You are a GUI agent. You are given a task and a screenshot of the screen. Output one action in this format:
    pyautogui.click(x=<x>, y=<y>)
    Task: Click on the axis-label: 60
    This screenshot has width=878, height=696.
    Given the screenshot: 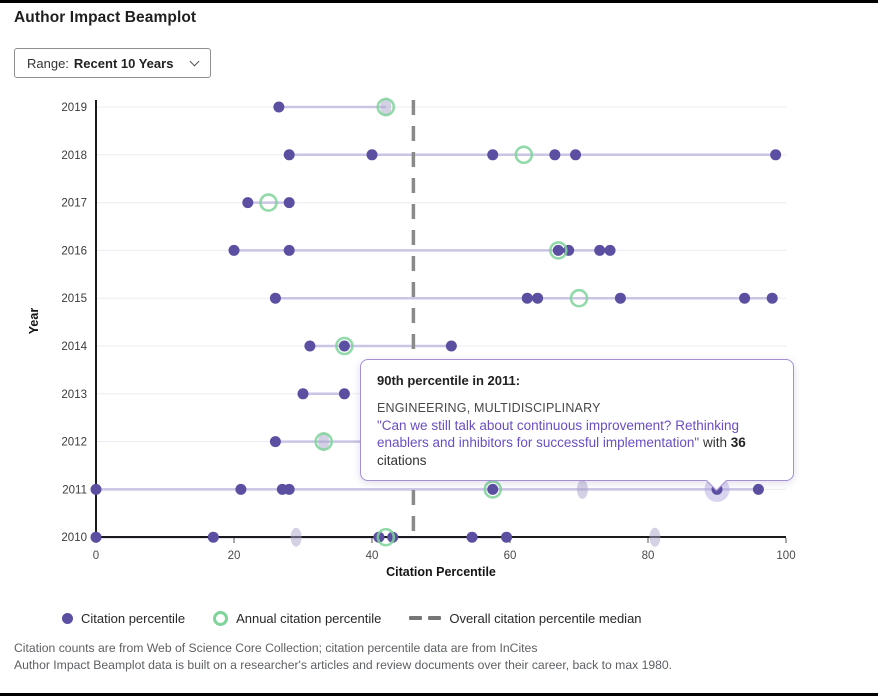 What is the action you would take?
    pyautogui.click(x=510, y=556)
    